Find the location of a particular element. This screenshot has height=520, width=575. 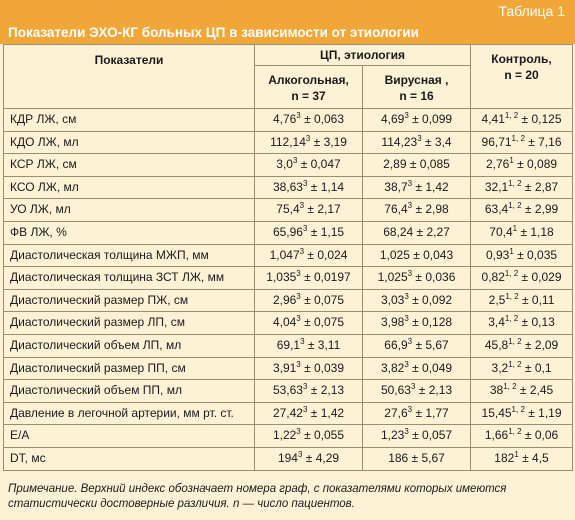

cell-control: 96,711, 2 ± 7,16 is located at coordinates (522, 142).